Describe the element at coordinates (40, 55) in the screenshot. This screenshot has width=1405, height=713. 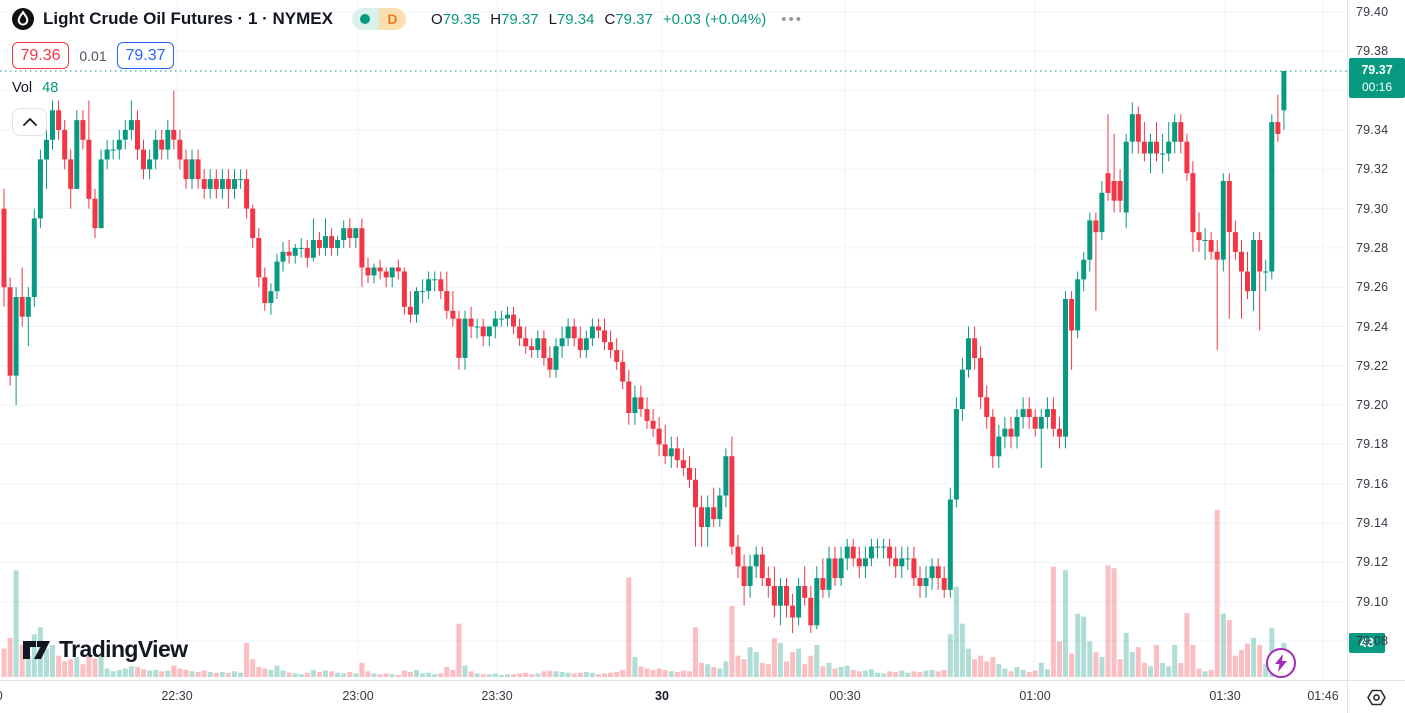
I see `sell-button: 79.36` at that location.